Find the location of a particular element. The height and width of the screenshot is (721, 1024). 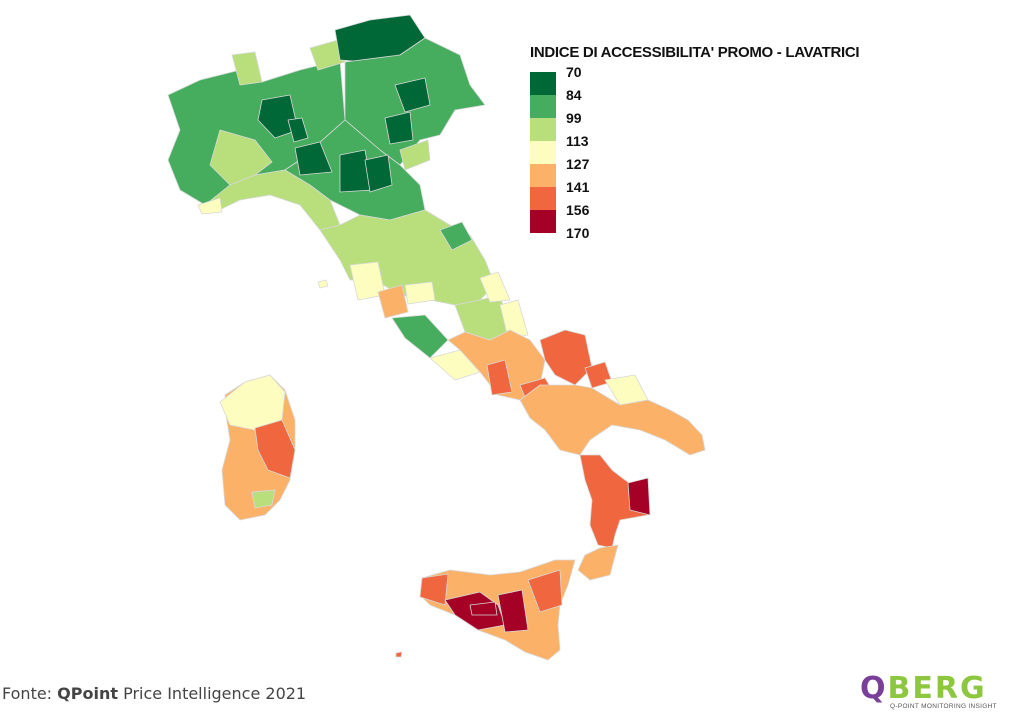

province-foggia is located at coordinates (566, 357).